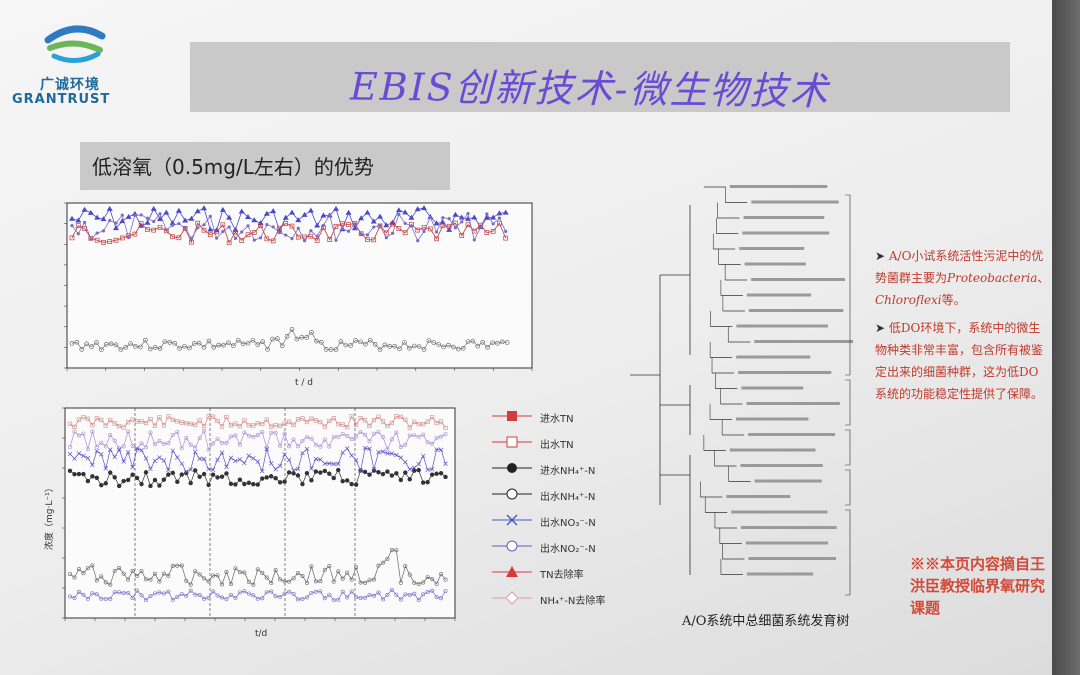 This screenshot has height=675, width=1080. What do you see at coordinates (568, 523) in the screenshot?
I see `legend-label: 出水NO₃⁻-N` at bounding box center [568, 523].